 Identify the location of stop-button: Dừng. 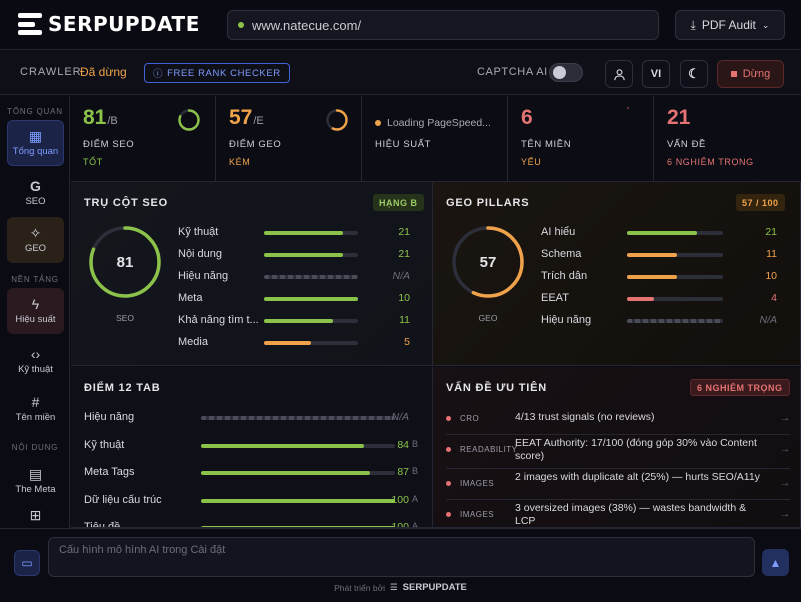
(750, 74).